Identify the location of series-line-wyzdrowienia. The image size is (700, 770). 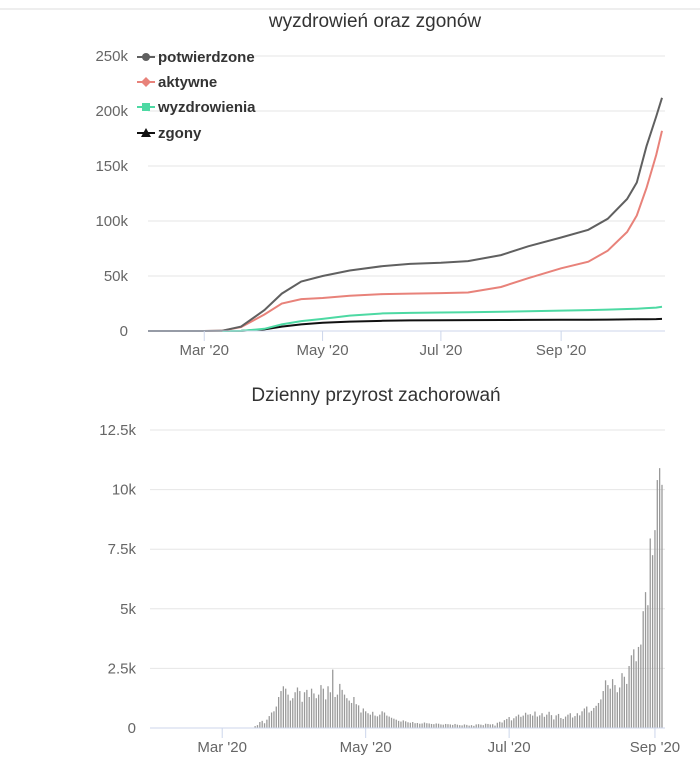
(405, 318).